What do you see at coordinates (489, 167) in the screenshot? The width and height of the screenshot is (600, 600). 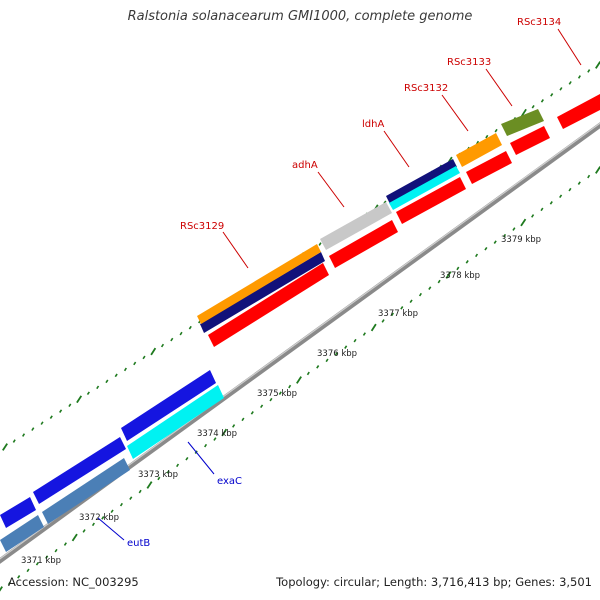 I see `gene-arrow-red-rsc3132` at bounding box center [489, 167].